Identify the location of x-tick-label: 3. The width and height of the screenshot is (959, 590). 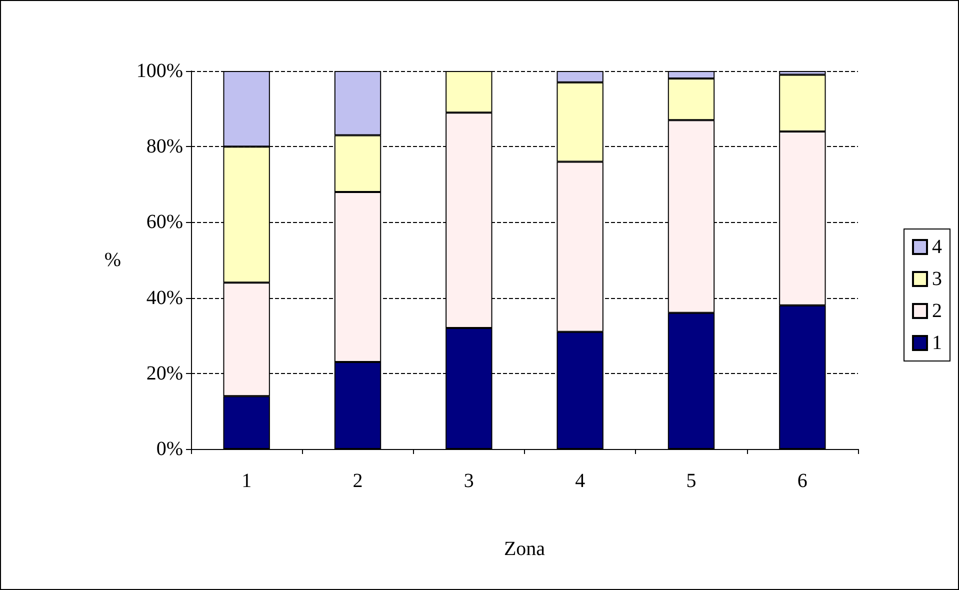
(469, 481).